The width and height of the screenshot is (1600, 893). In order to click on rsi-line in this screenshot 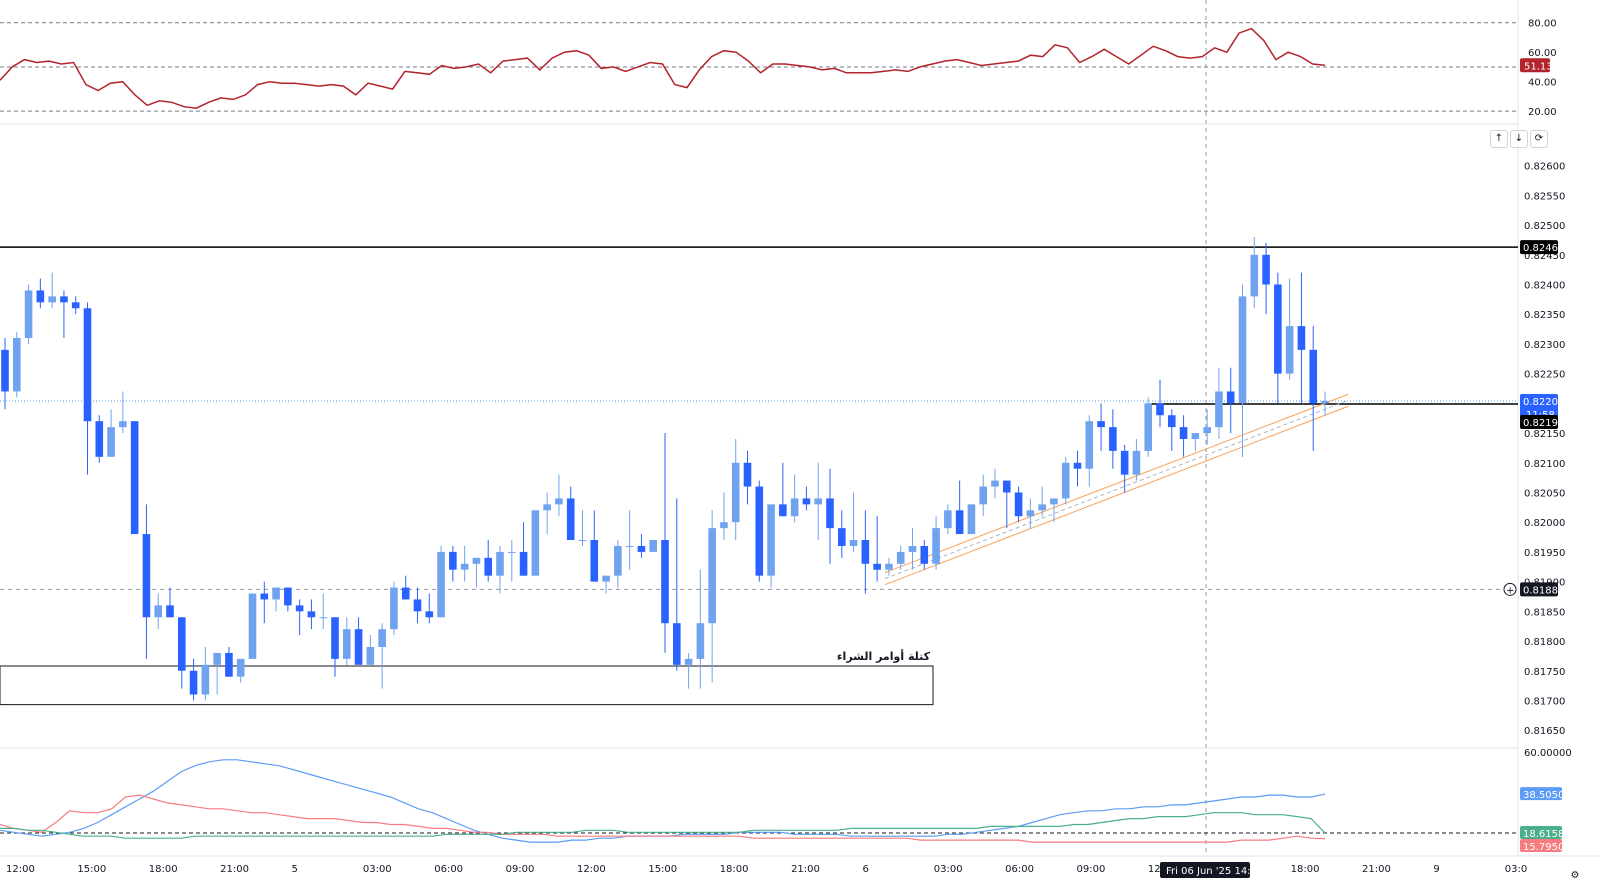, I will do `click(663, 68)`.